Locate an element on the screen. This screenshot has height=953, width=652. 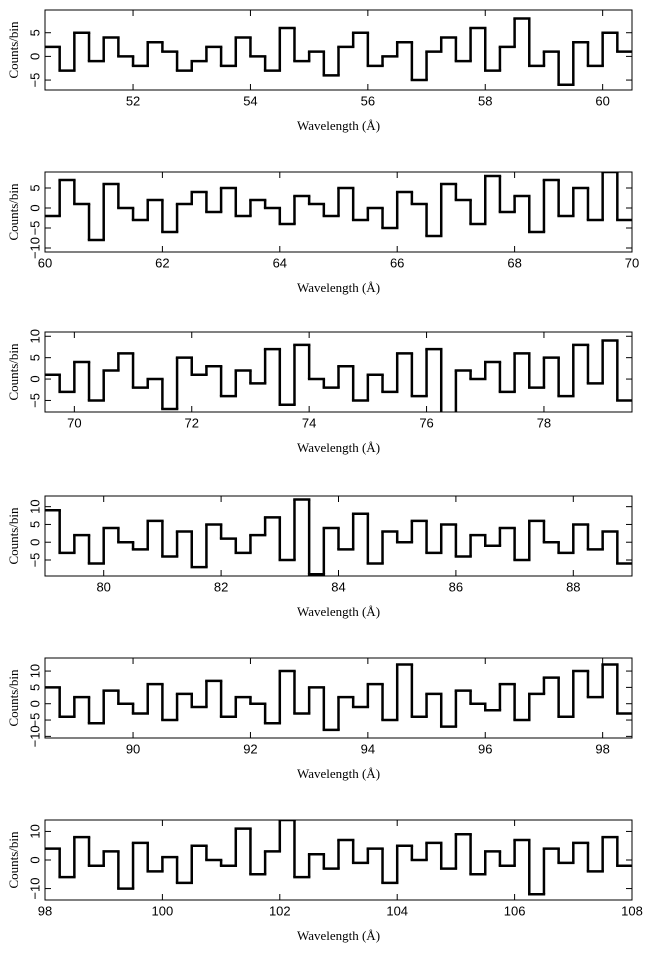
x-tick-label: 72 is located at coordinates (192, 422).